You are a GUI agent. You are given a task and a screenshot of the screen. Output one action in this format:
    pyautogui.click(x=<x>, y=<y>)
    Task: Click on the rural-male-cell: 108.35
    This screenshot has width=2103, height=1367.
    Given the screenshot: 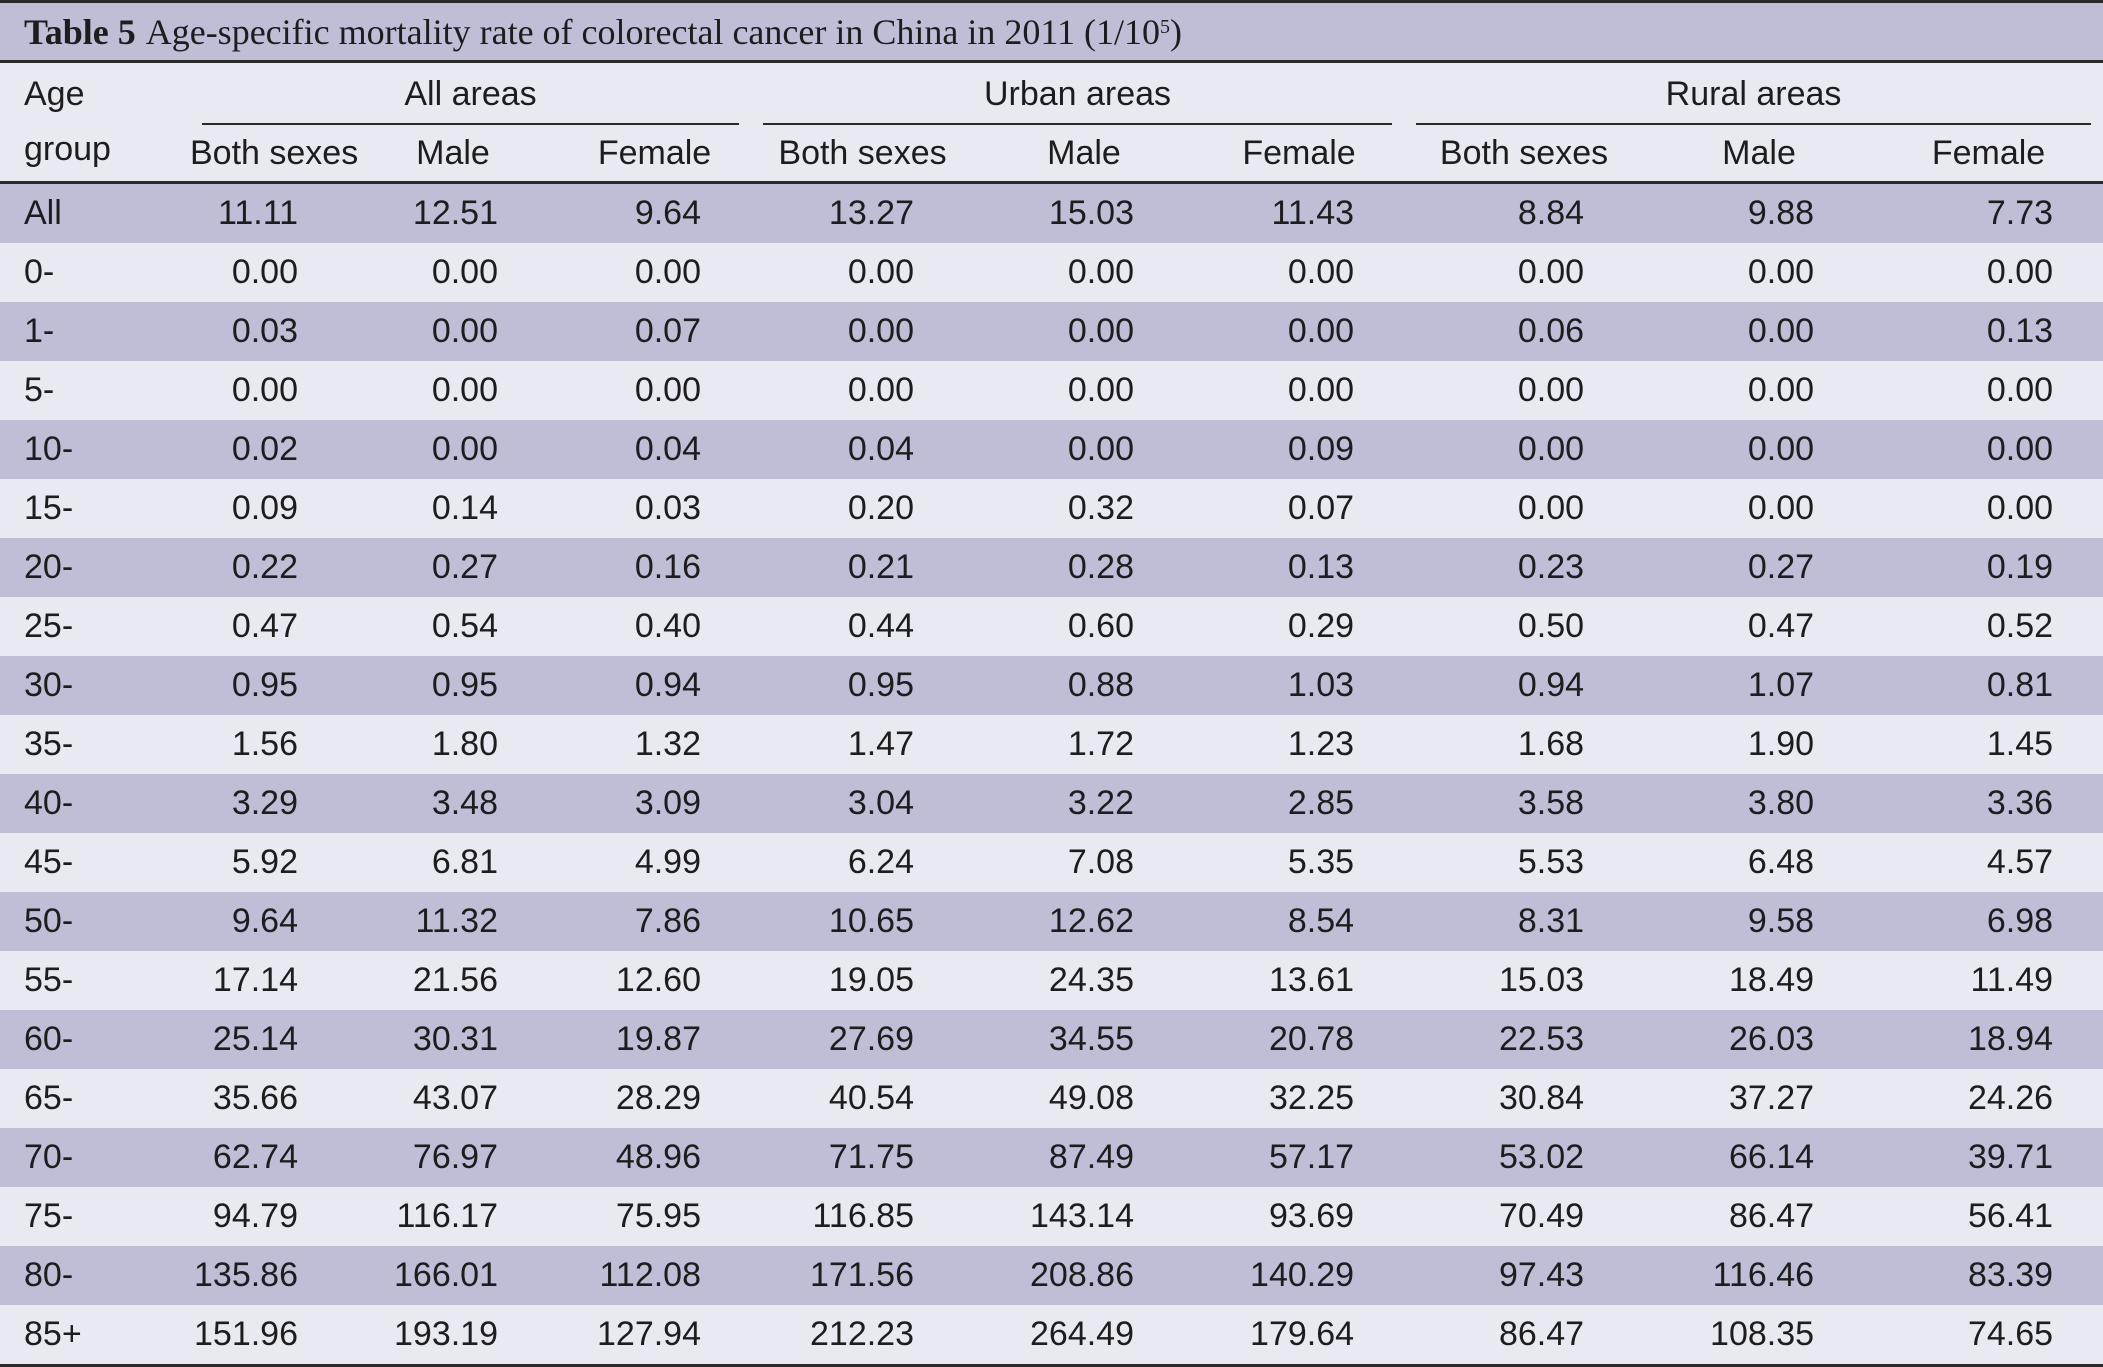 What is the action you would take?
    pyautogui.click(x=1759, y=1336)
    